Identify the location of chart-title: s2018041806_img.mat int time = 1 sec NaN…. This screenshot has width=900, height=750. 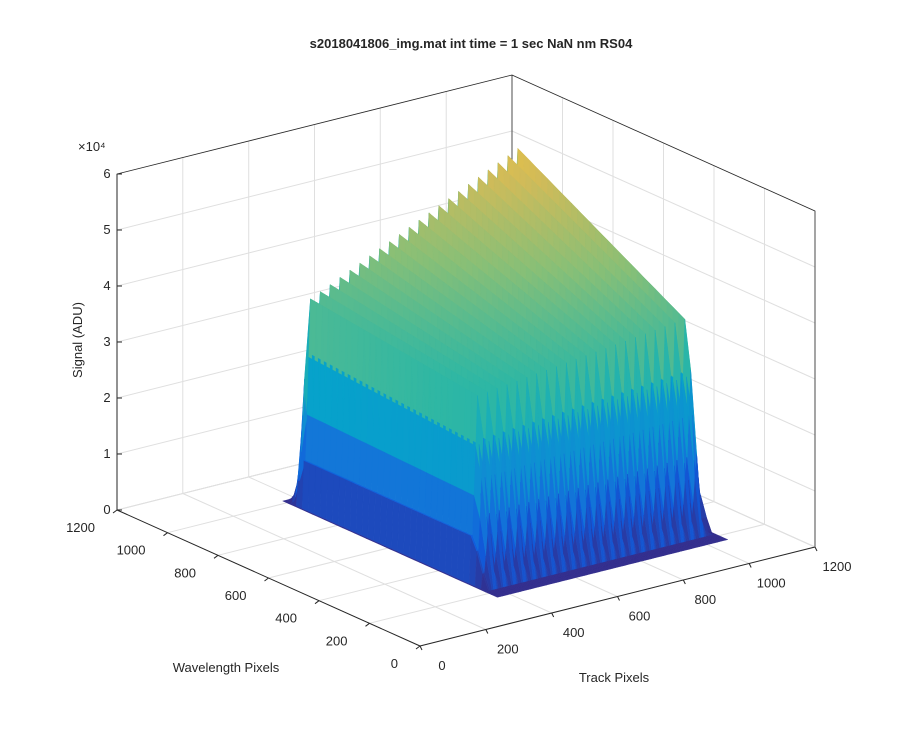
(471, 43).